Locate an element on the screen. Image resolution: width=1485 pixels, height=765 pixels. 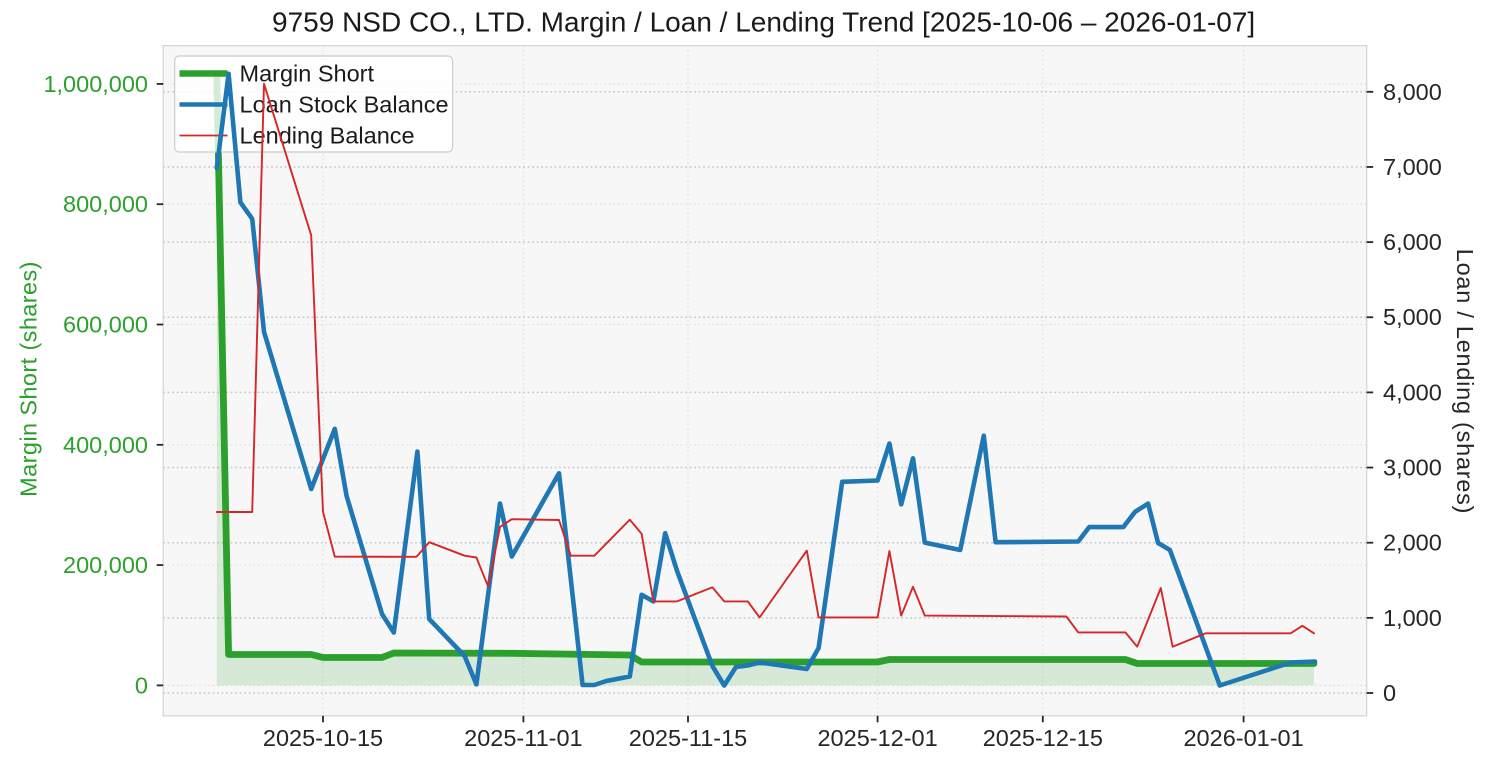
svg-text: 2025-11-15 is located at coordinates (688, 738).